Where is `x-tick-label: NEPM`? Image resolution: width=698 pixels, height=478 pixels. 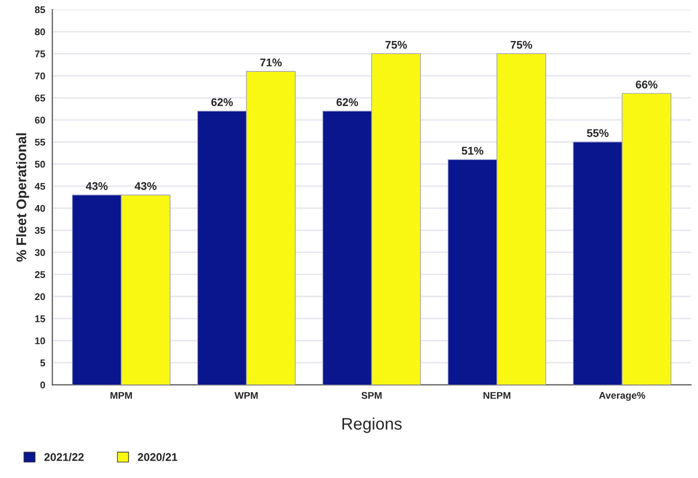 x-tick-label: NEPM is located at coordinates (497, 395).